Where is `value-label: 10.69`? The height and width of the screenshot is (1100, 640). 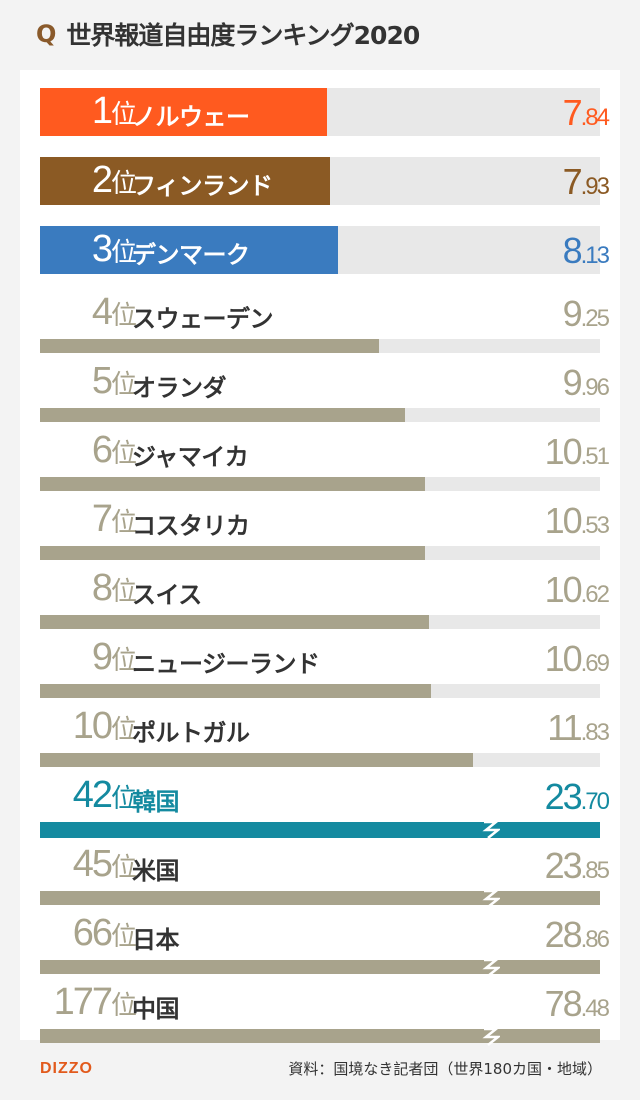
value-label: 10.69 is located at coordinates (577, 658).